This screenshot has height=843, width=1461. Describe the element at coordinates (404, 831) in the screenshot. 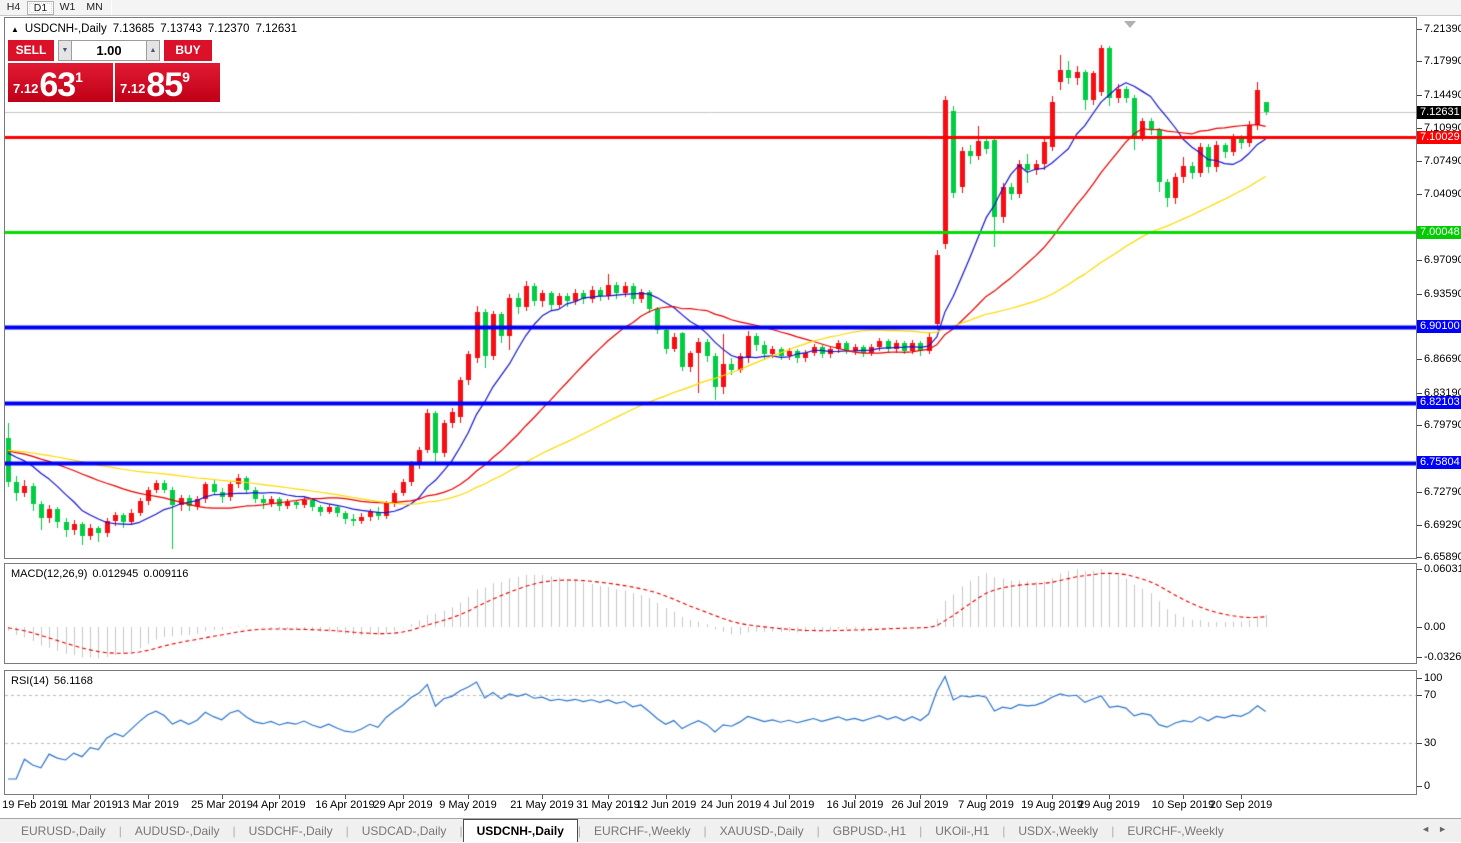

I see `chart-tab-usdcad-daily: USDCAD-,Daily` at that location.